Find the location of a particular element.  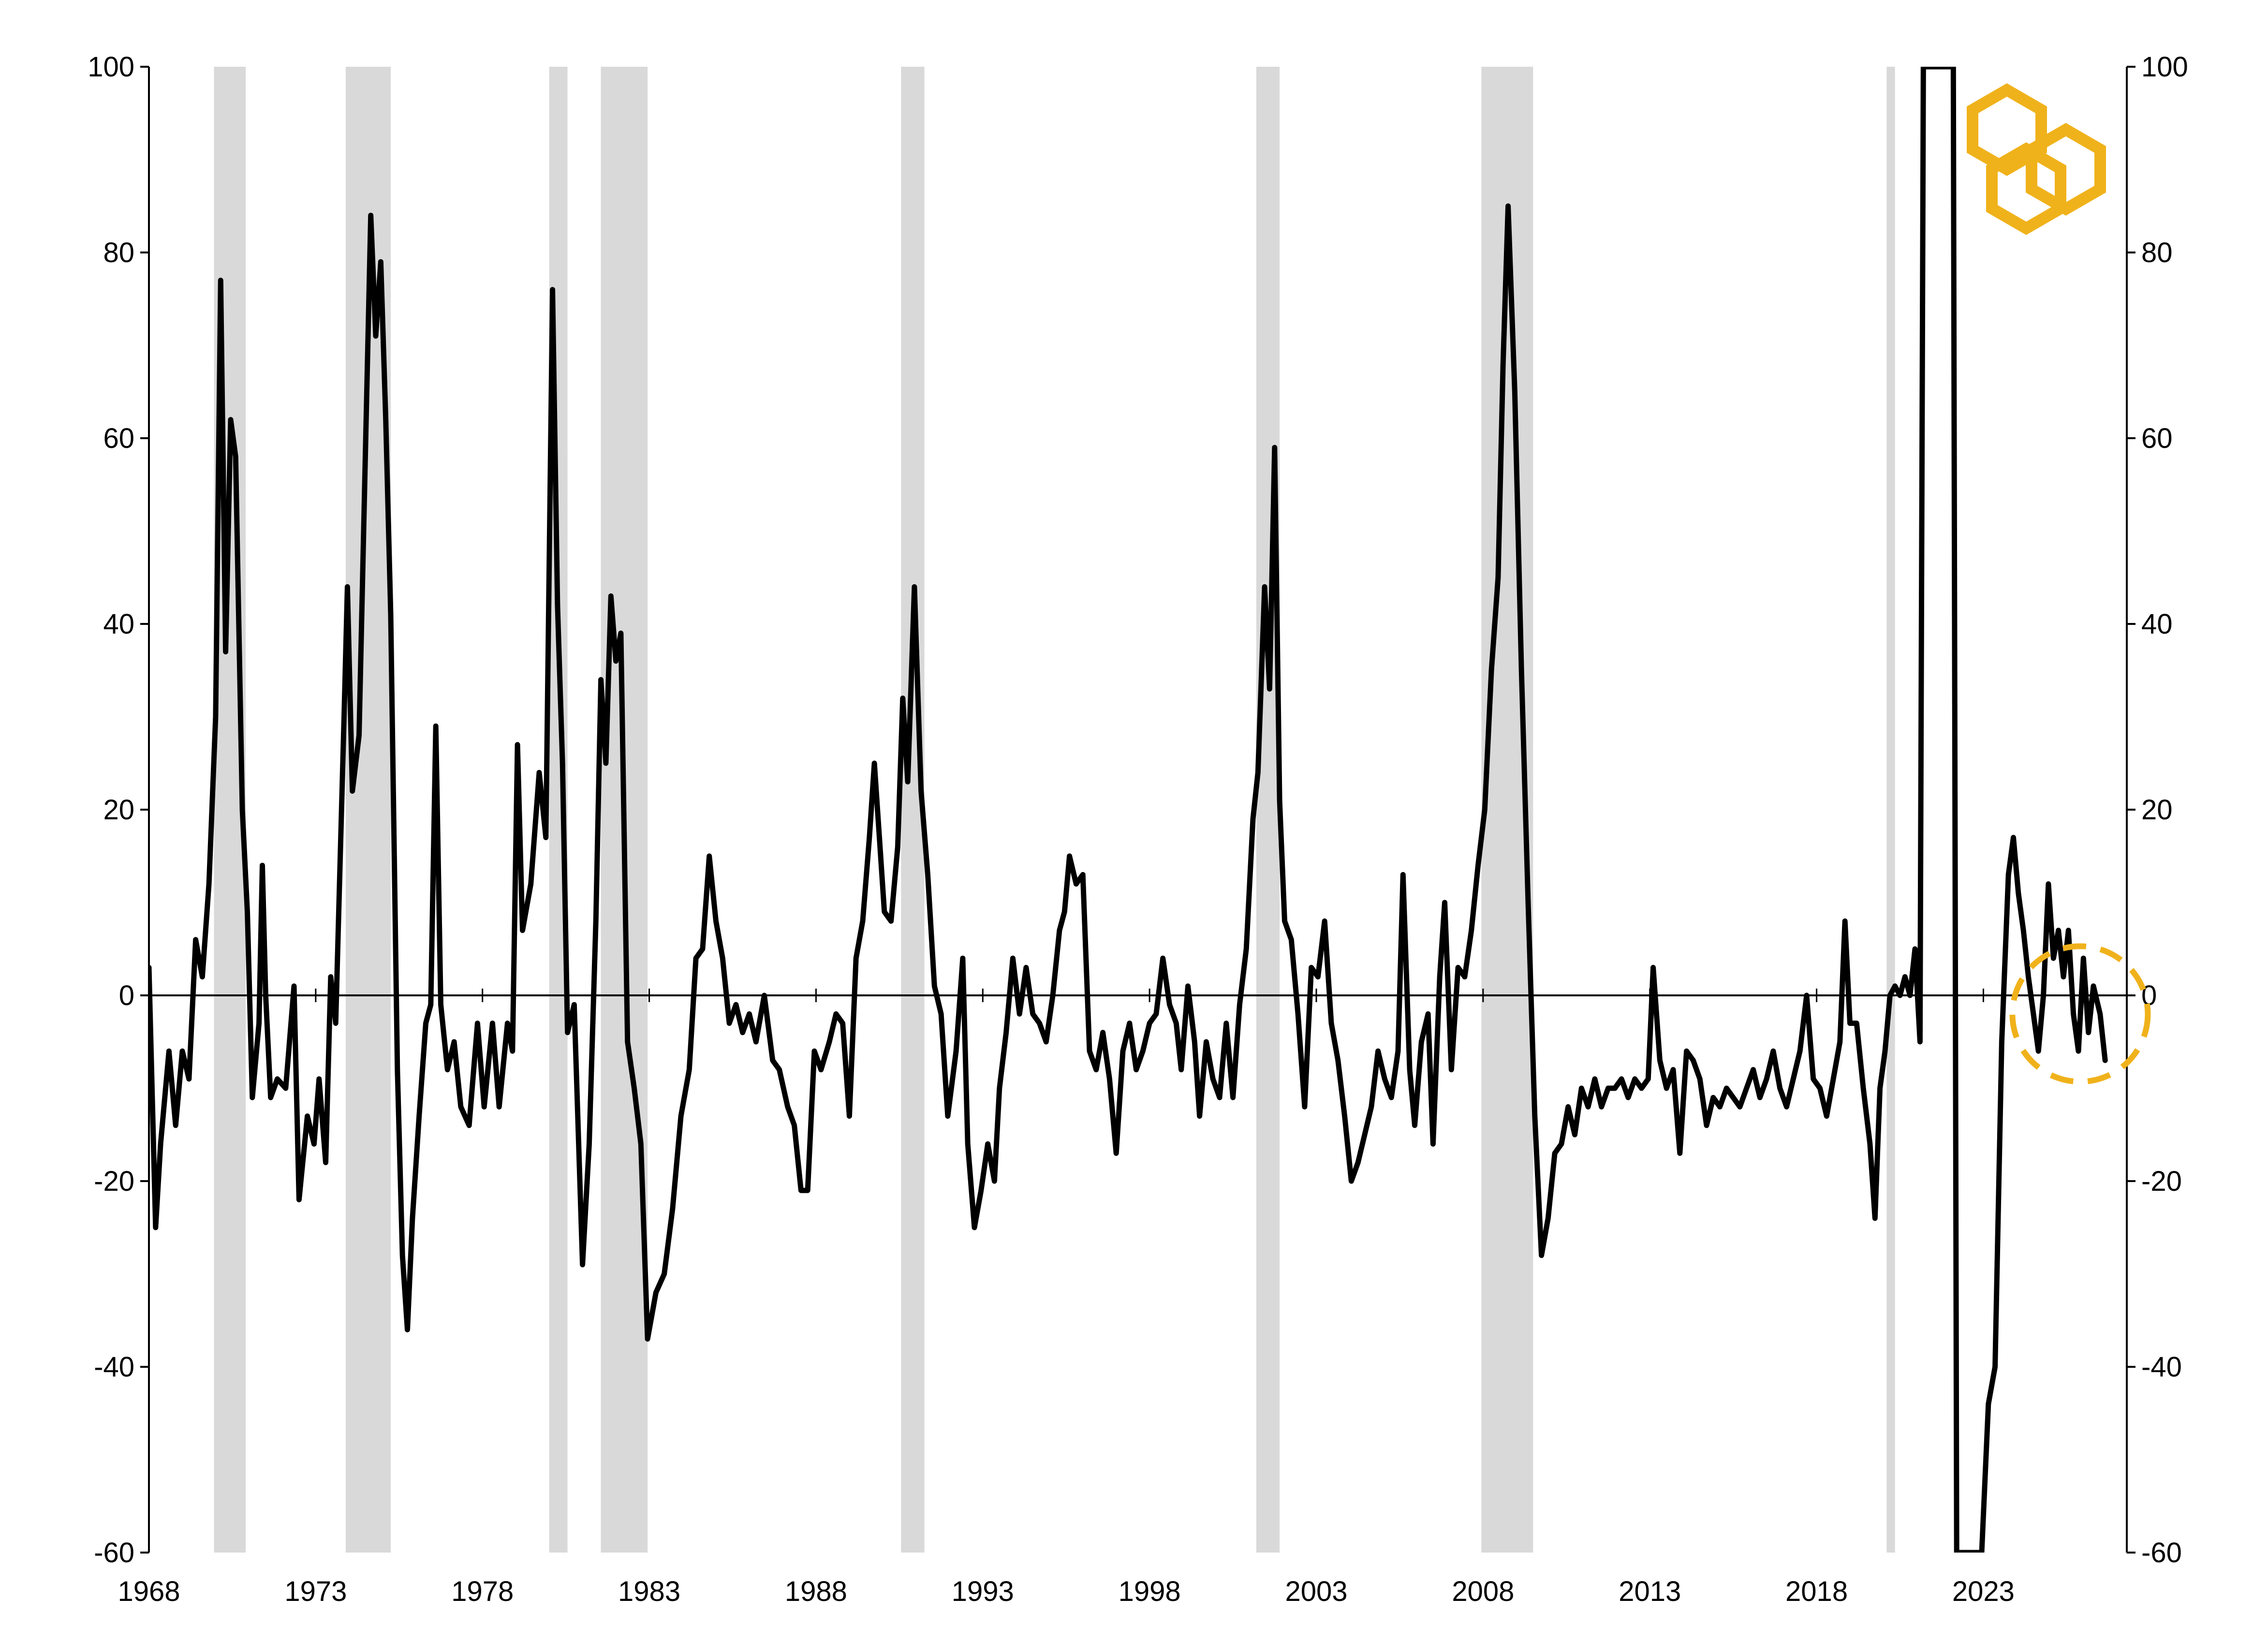

annotation-circle is located at coordinates (2080, 1014).